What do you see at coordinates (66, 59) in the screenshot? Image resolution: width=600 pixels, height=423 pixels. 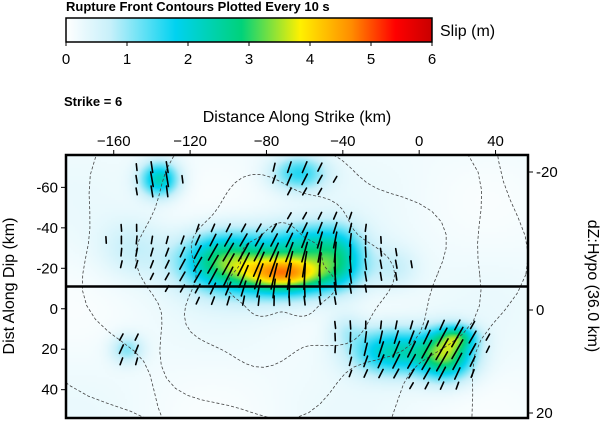 I see `colorbar-tick-label: 0` at bounding box center [66, 59].